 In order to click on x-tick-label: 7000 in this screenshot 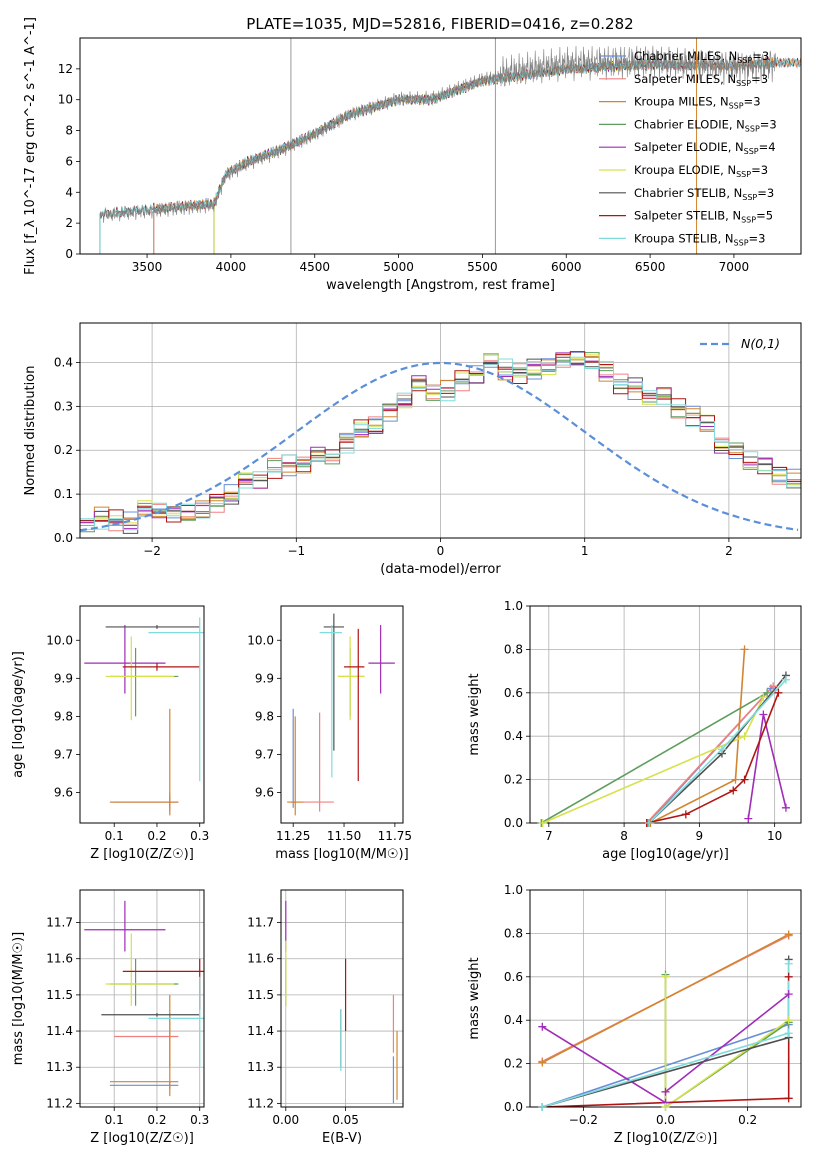, I will do `click(734, 267)`.